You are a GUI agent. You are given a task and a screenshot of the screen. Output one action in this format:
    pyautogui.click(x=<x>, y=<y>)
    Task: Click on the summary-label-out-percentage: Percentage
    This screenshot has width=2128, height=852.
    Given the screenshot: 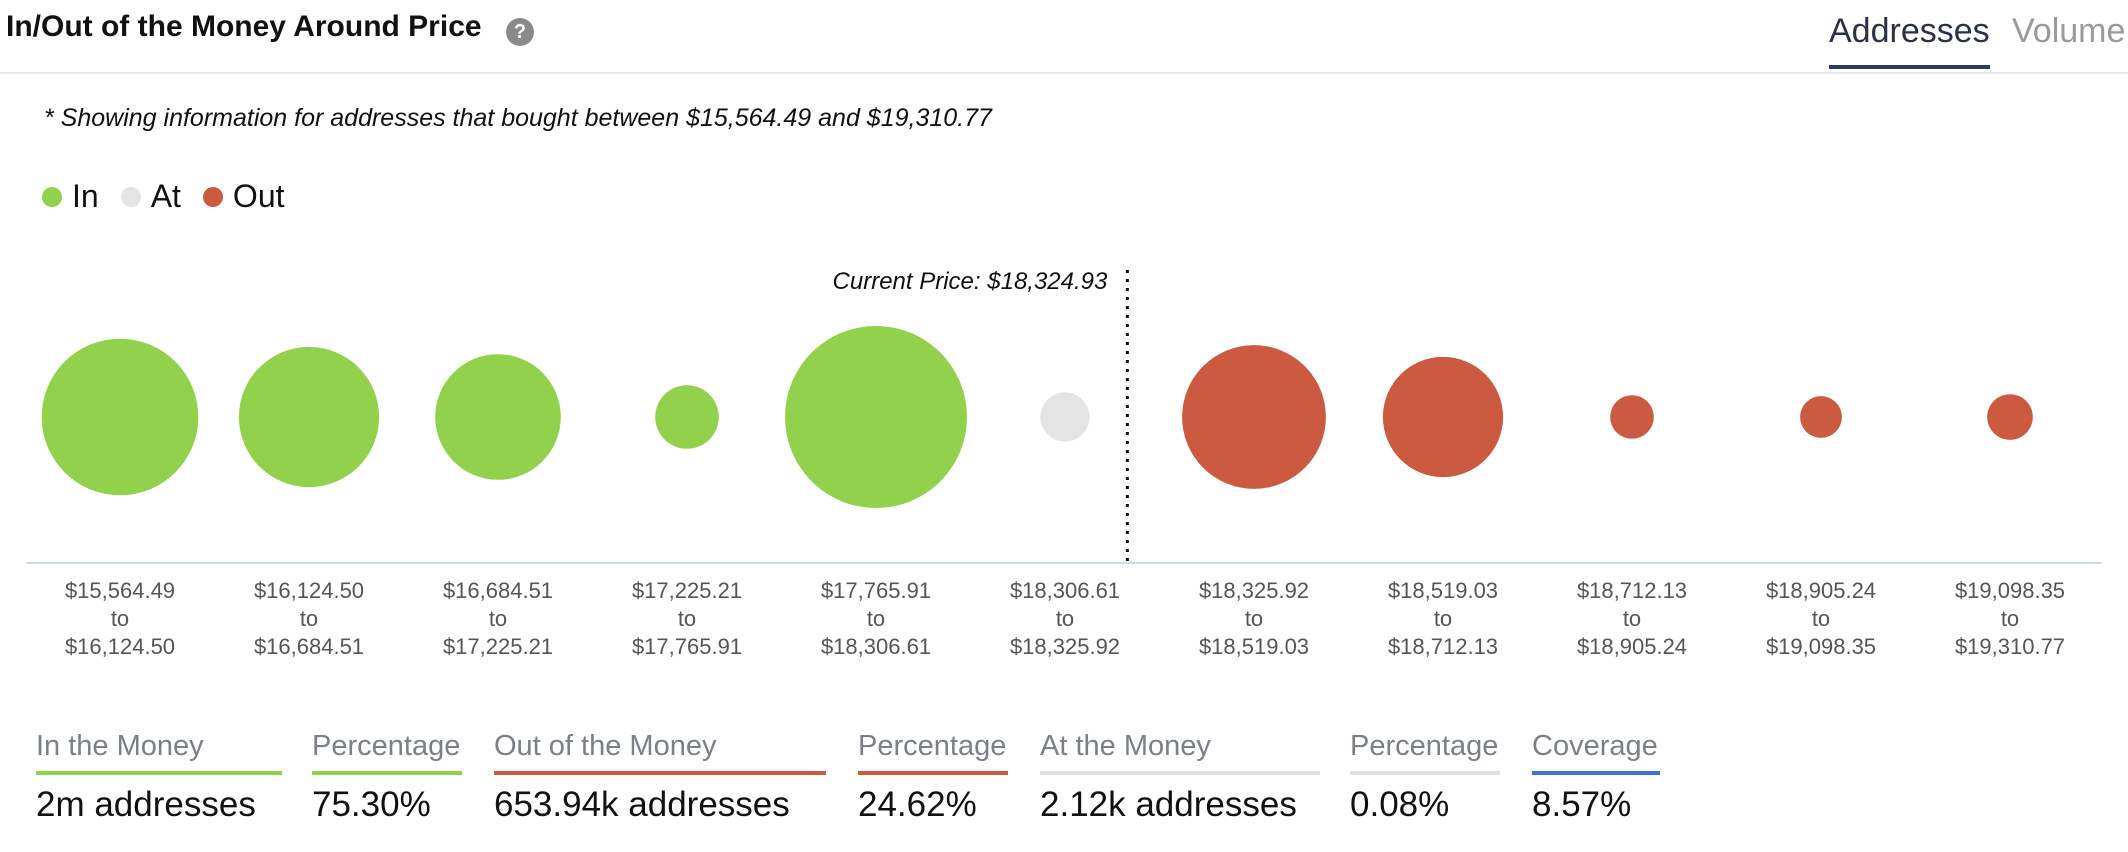 What is the action you would take?
    pyautogui.click(x=933, y=752)
    